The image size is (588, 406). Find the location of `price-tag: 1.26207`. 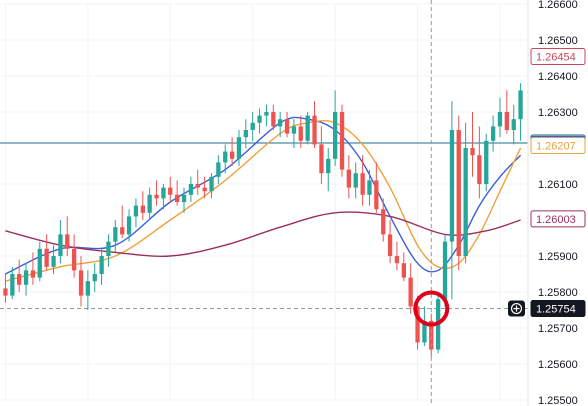

price-tag: 1.26207 is located at coordinates (558, 145).